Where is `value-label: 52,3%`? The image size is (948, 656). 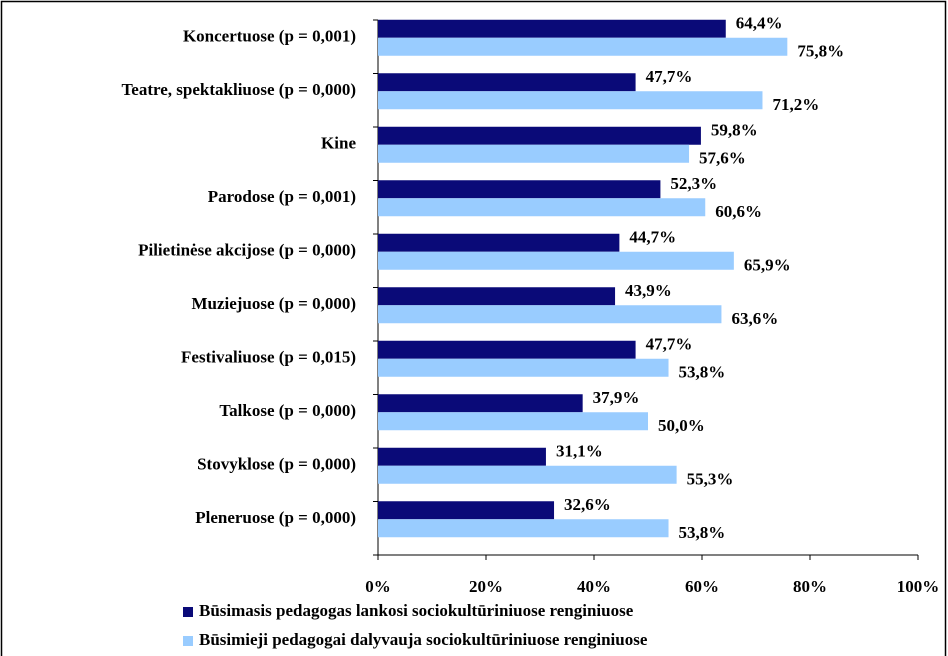
value-label: 52,3% is located at coordinates (693, 183).